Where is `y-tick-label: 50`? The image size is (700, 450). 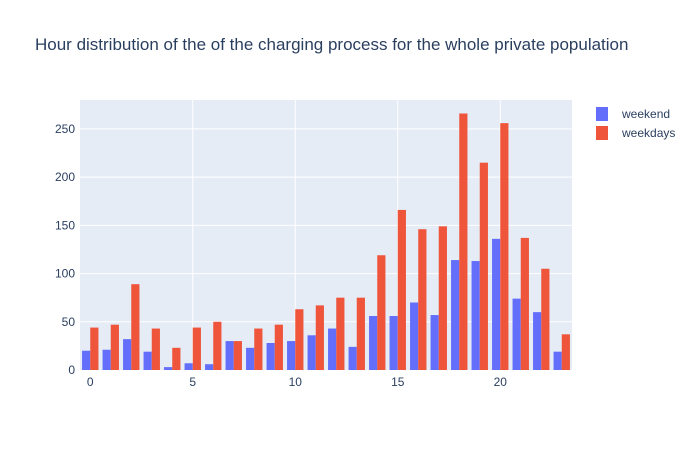 y-tick-label: 50 is located at coordinates (69, 322).